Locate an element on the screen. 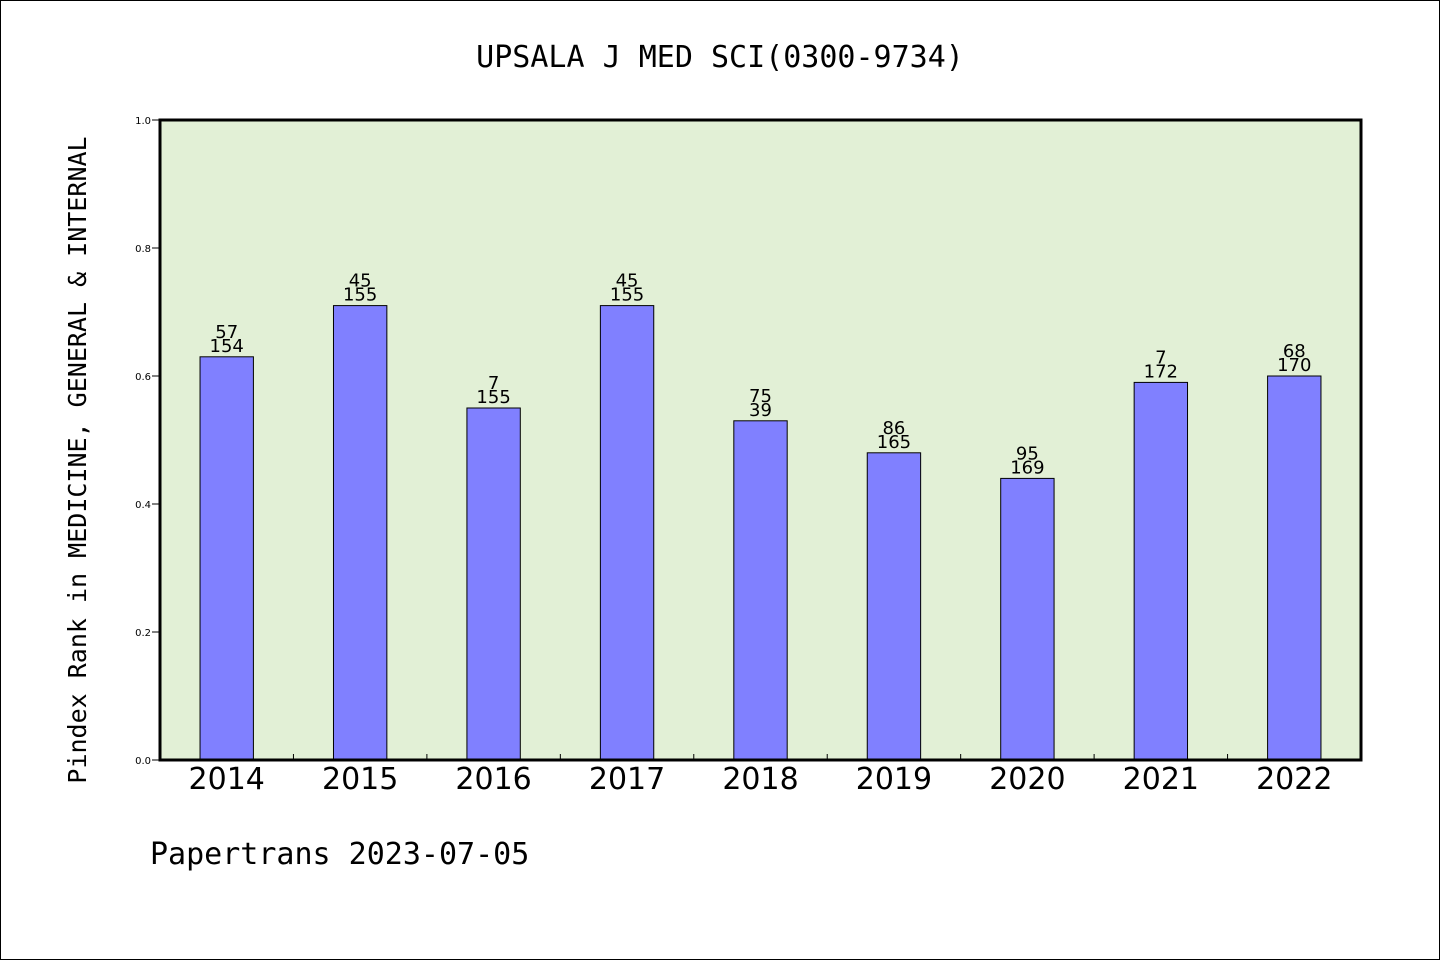 The height and width of the screenshot is (960, 1440). x-tick-label: 2018 is located at coordinates (760, 779).